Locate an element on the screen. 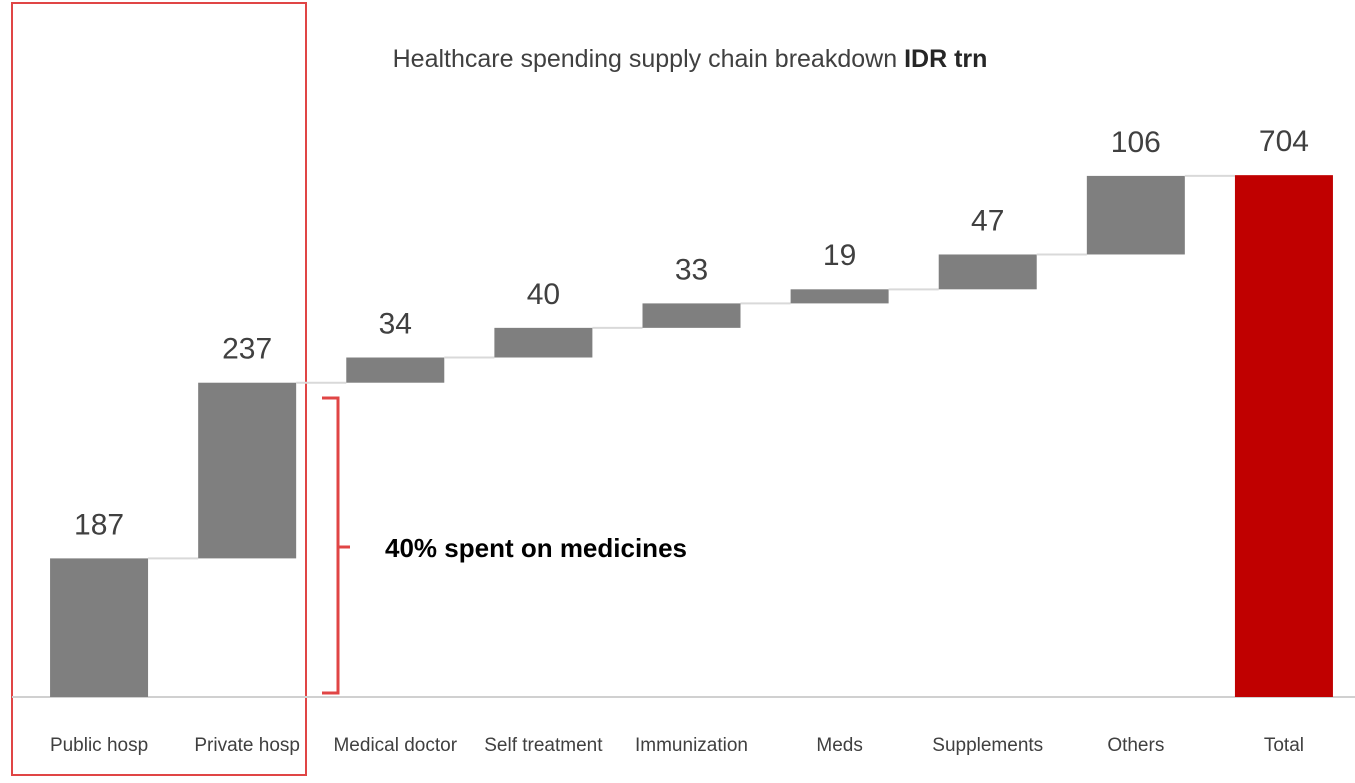 Image resolution: width=1355 pixels, height=783 pixels. value-label: 47 is located at coordinates (987, 220).